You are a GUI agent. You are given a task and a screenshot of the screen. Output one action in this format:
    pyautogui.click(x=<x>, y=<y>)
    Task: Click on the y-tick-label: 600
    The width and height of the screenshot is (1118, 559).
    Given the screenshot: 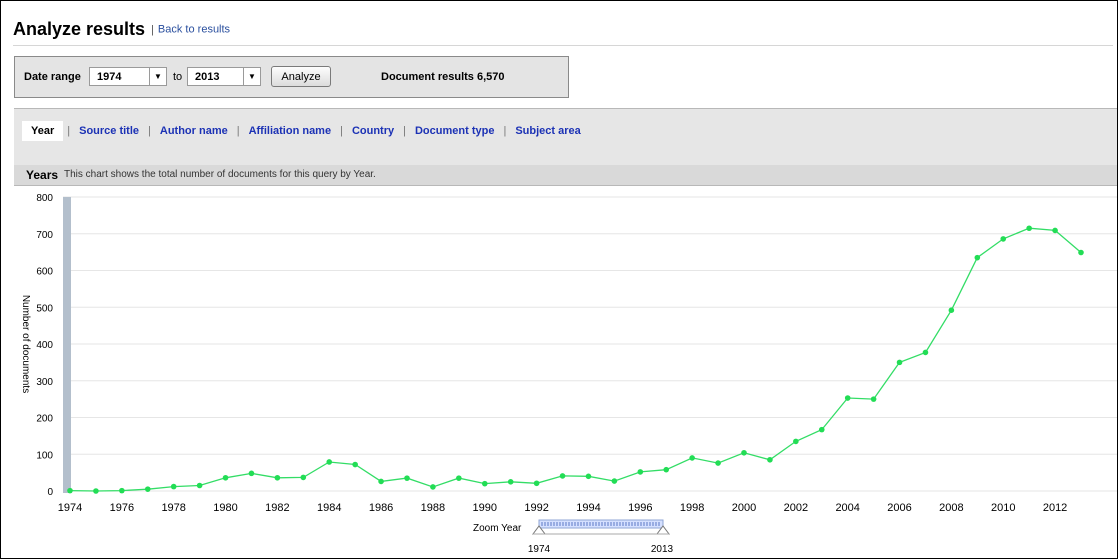 What is the action you would take?
    pyautogui.click(x=44, y=272)
    